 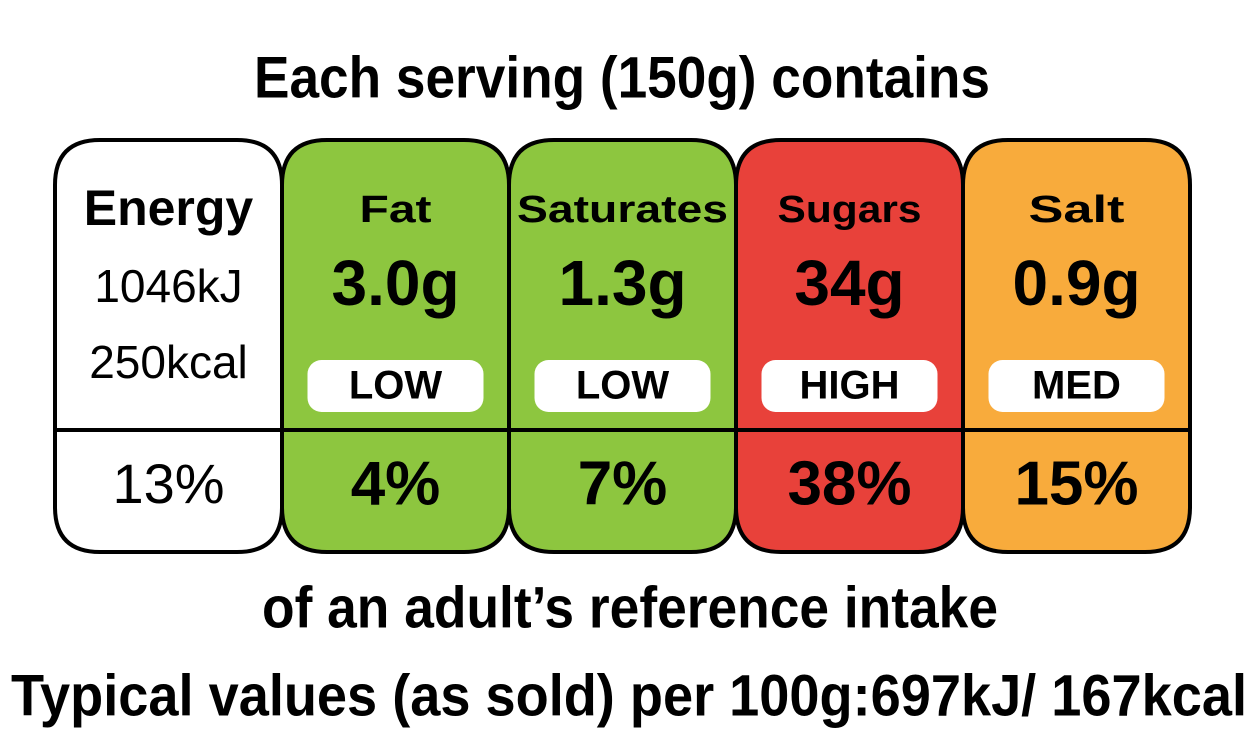 What do you see at coordinates (622, 210) in the screenshot?
I see `nutrient-name: Saturates` at bounding box center [622, 210].